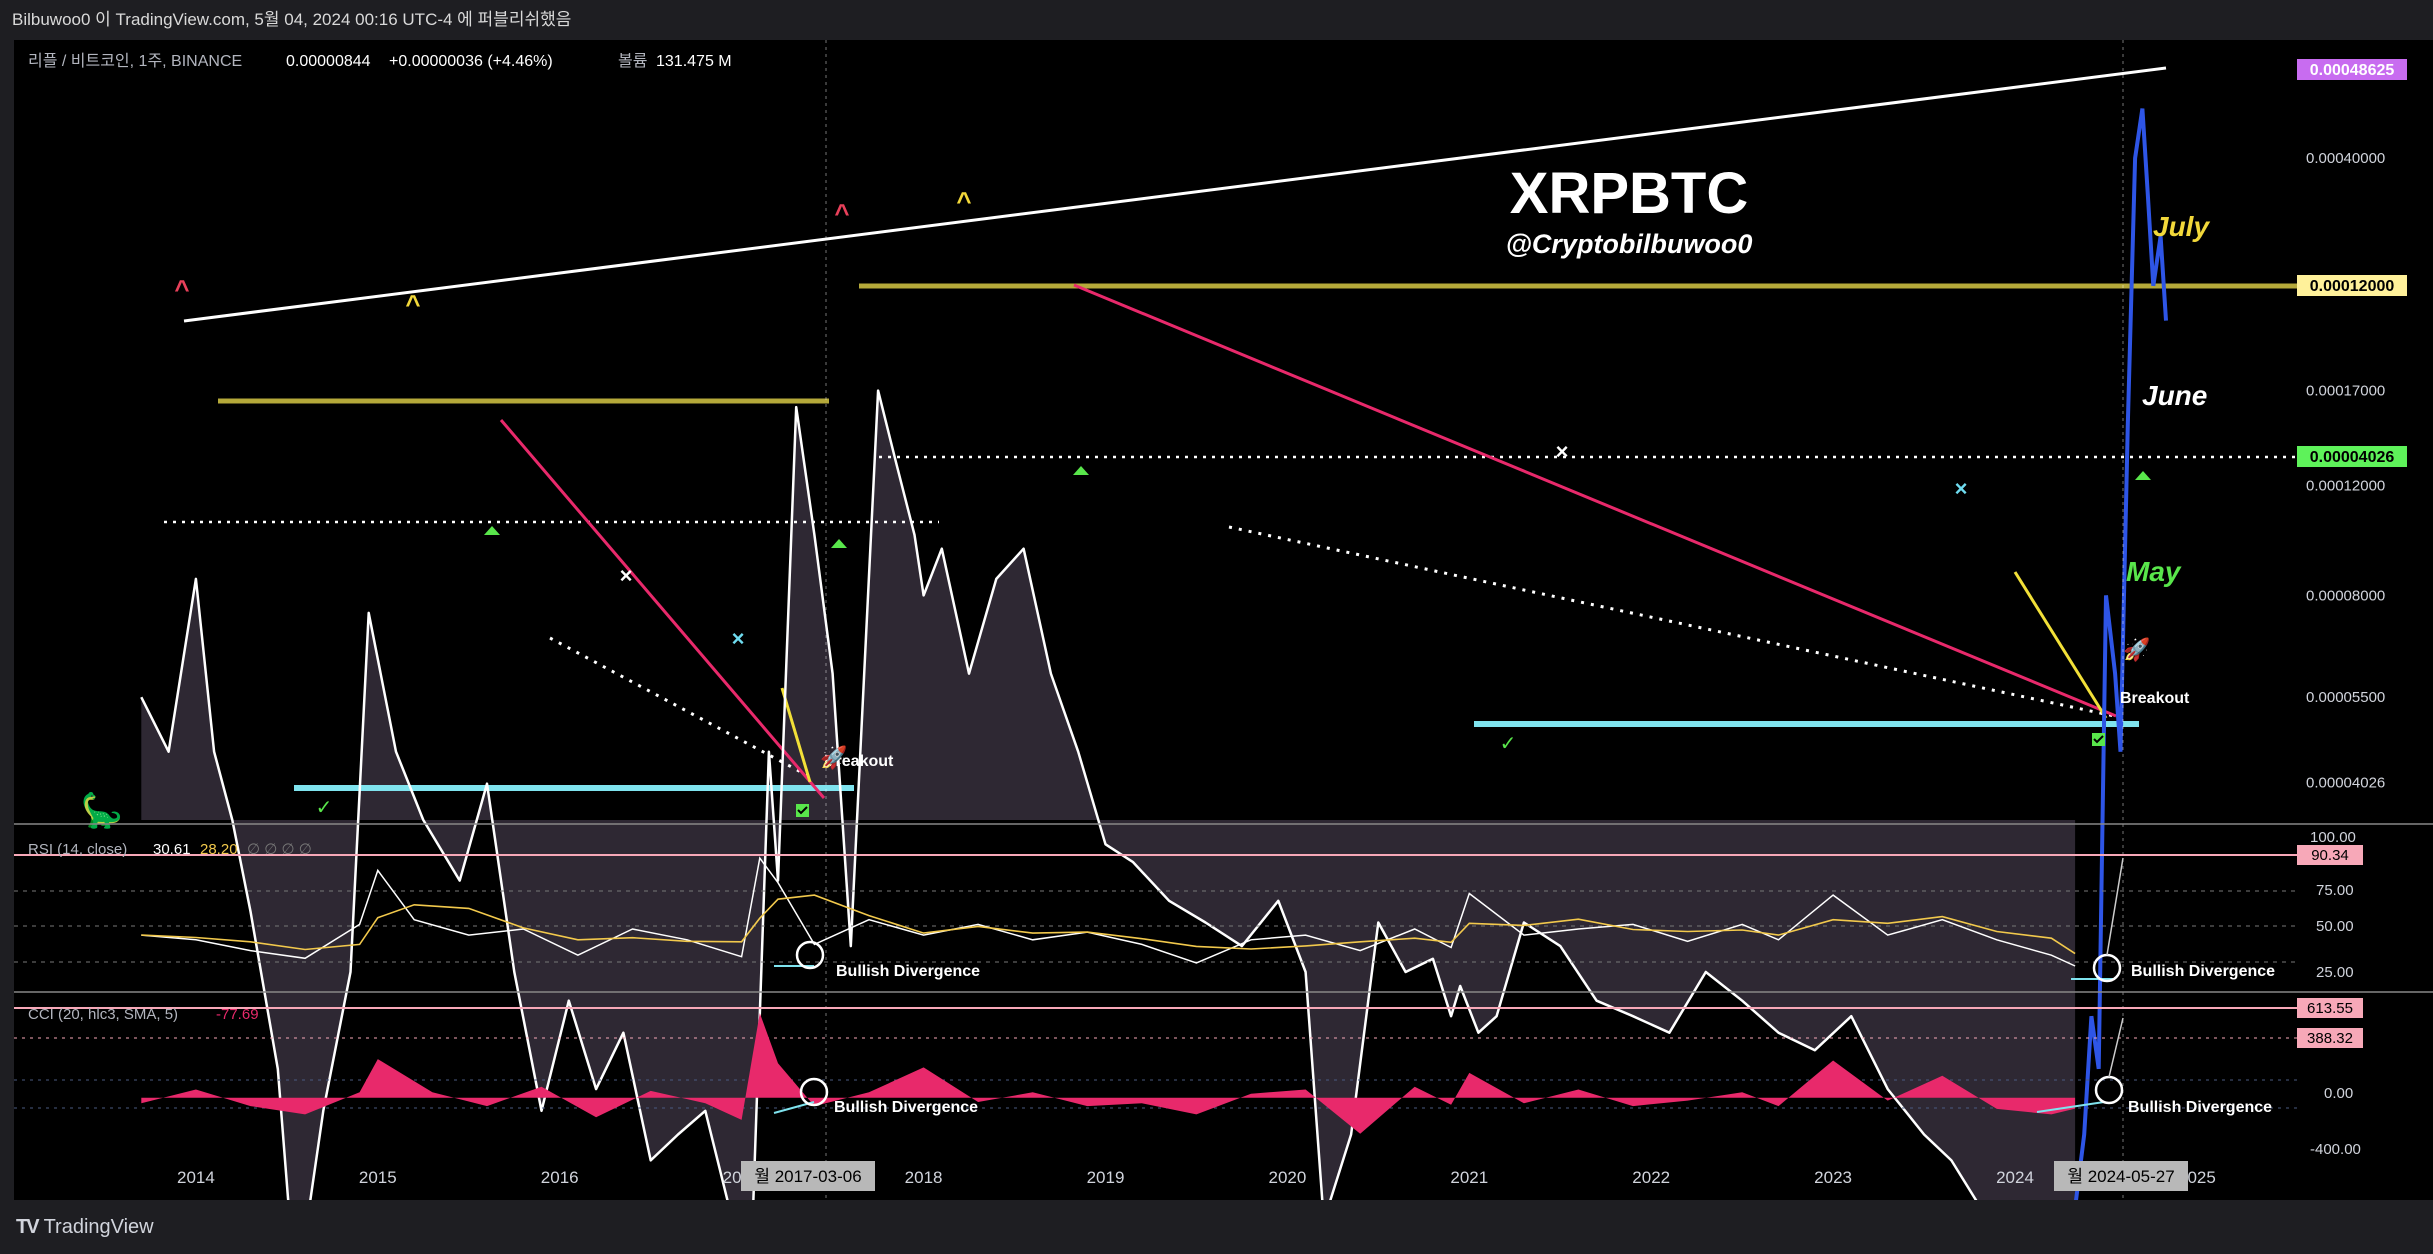  Describe the element at coordinates (1629, 244) in the screenshot. I see `chart-handle: @Cryptobilbuwoo0` at that location.